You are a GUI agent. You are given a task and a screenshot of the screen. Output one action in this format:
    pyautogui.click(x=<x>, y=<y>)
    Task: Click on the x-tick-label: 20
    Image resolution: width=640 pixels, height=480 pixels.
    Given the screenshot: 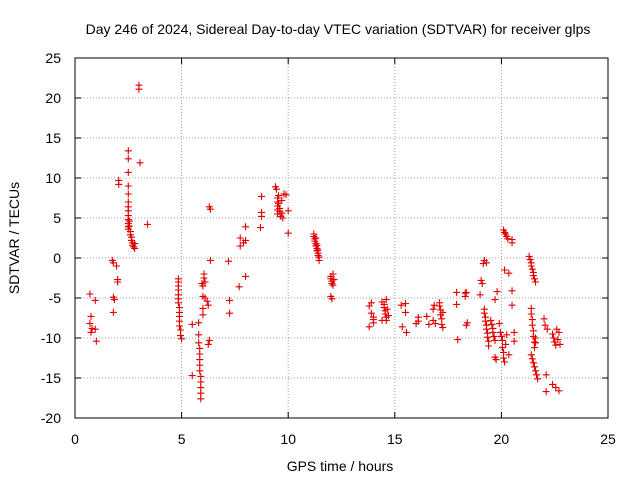 What is the action you would take?
    pyautogui.click(x=502, y=439)
    